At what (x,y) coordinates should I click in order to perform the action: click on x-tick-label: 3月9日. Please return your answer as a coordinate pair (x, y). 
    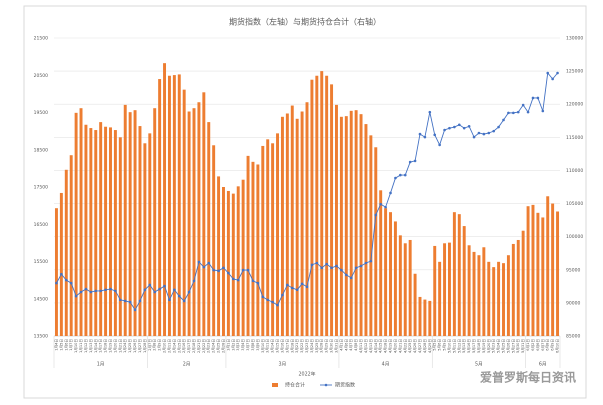
    Looking at the image, I should click on (257, 345).